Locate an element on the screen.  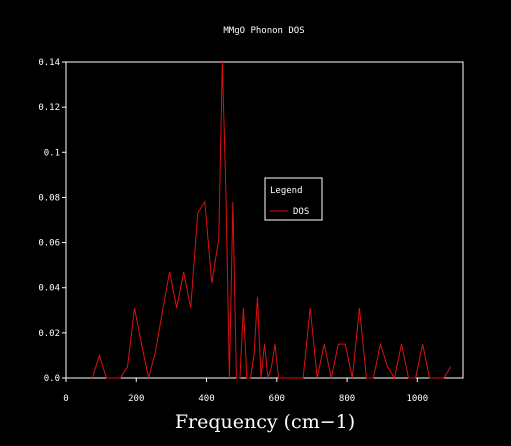
y-tick-label: 0.0 is located at coordinates (52, 379).